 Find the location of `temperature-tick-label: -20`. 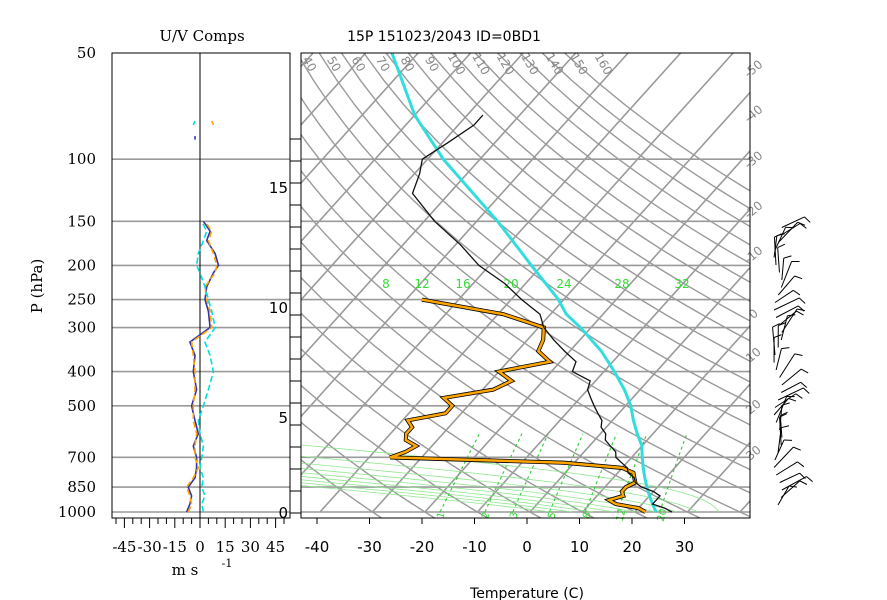

temperature-tick-label: -20 is located at coordinates (422, 547).